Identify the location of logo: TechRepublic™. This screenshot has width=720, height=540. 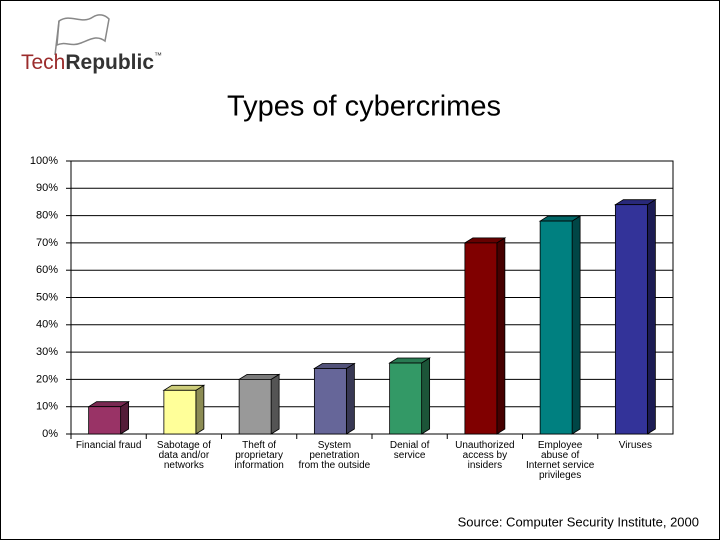
(91, 44).